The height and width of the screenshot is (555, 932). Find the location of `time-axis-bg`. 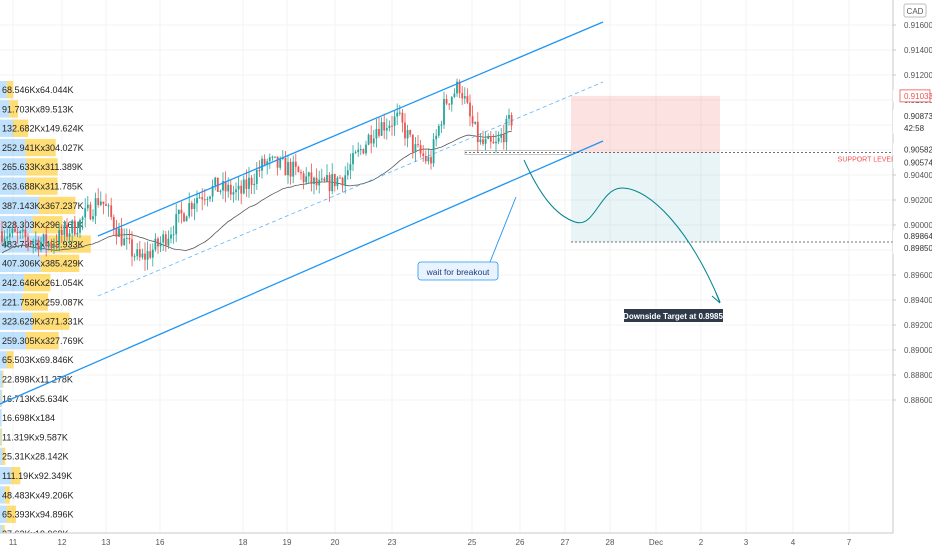

time-axis-bg is located at coordinates (446, 541).